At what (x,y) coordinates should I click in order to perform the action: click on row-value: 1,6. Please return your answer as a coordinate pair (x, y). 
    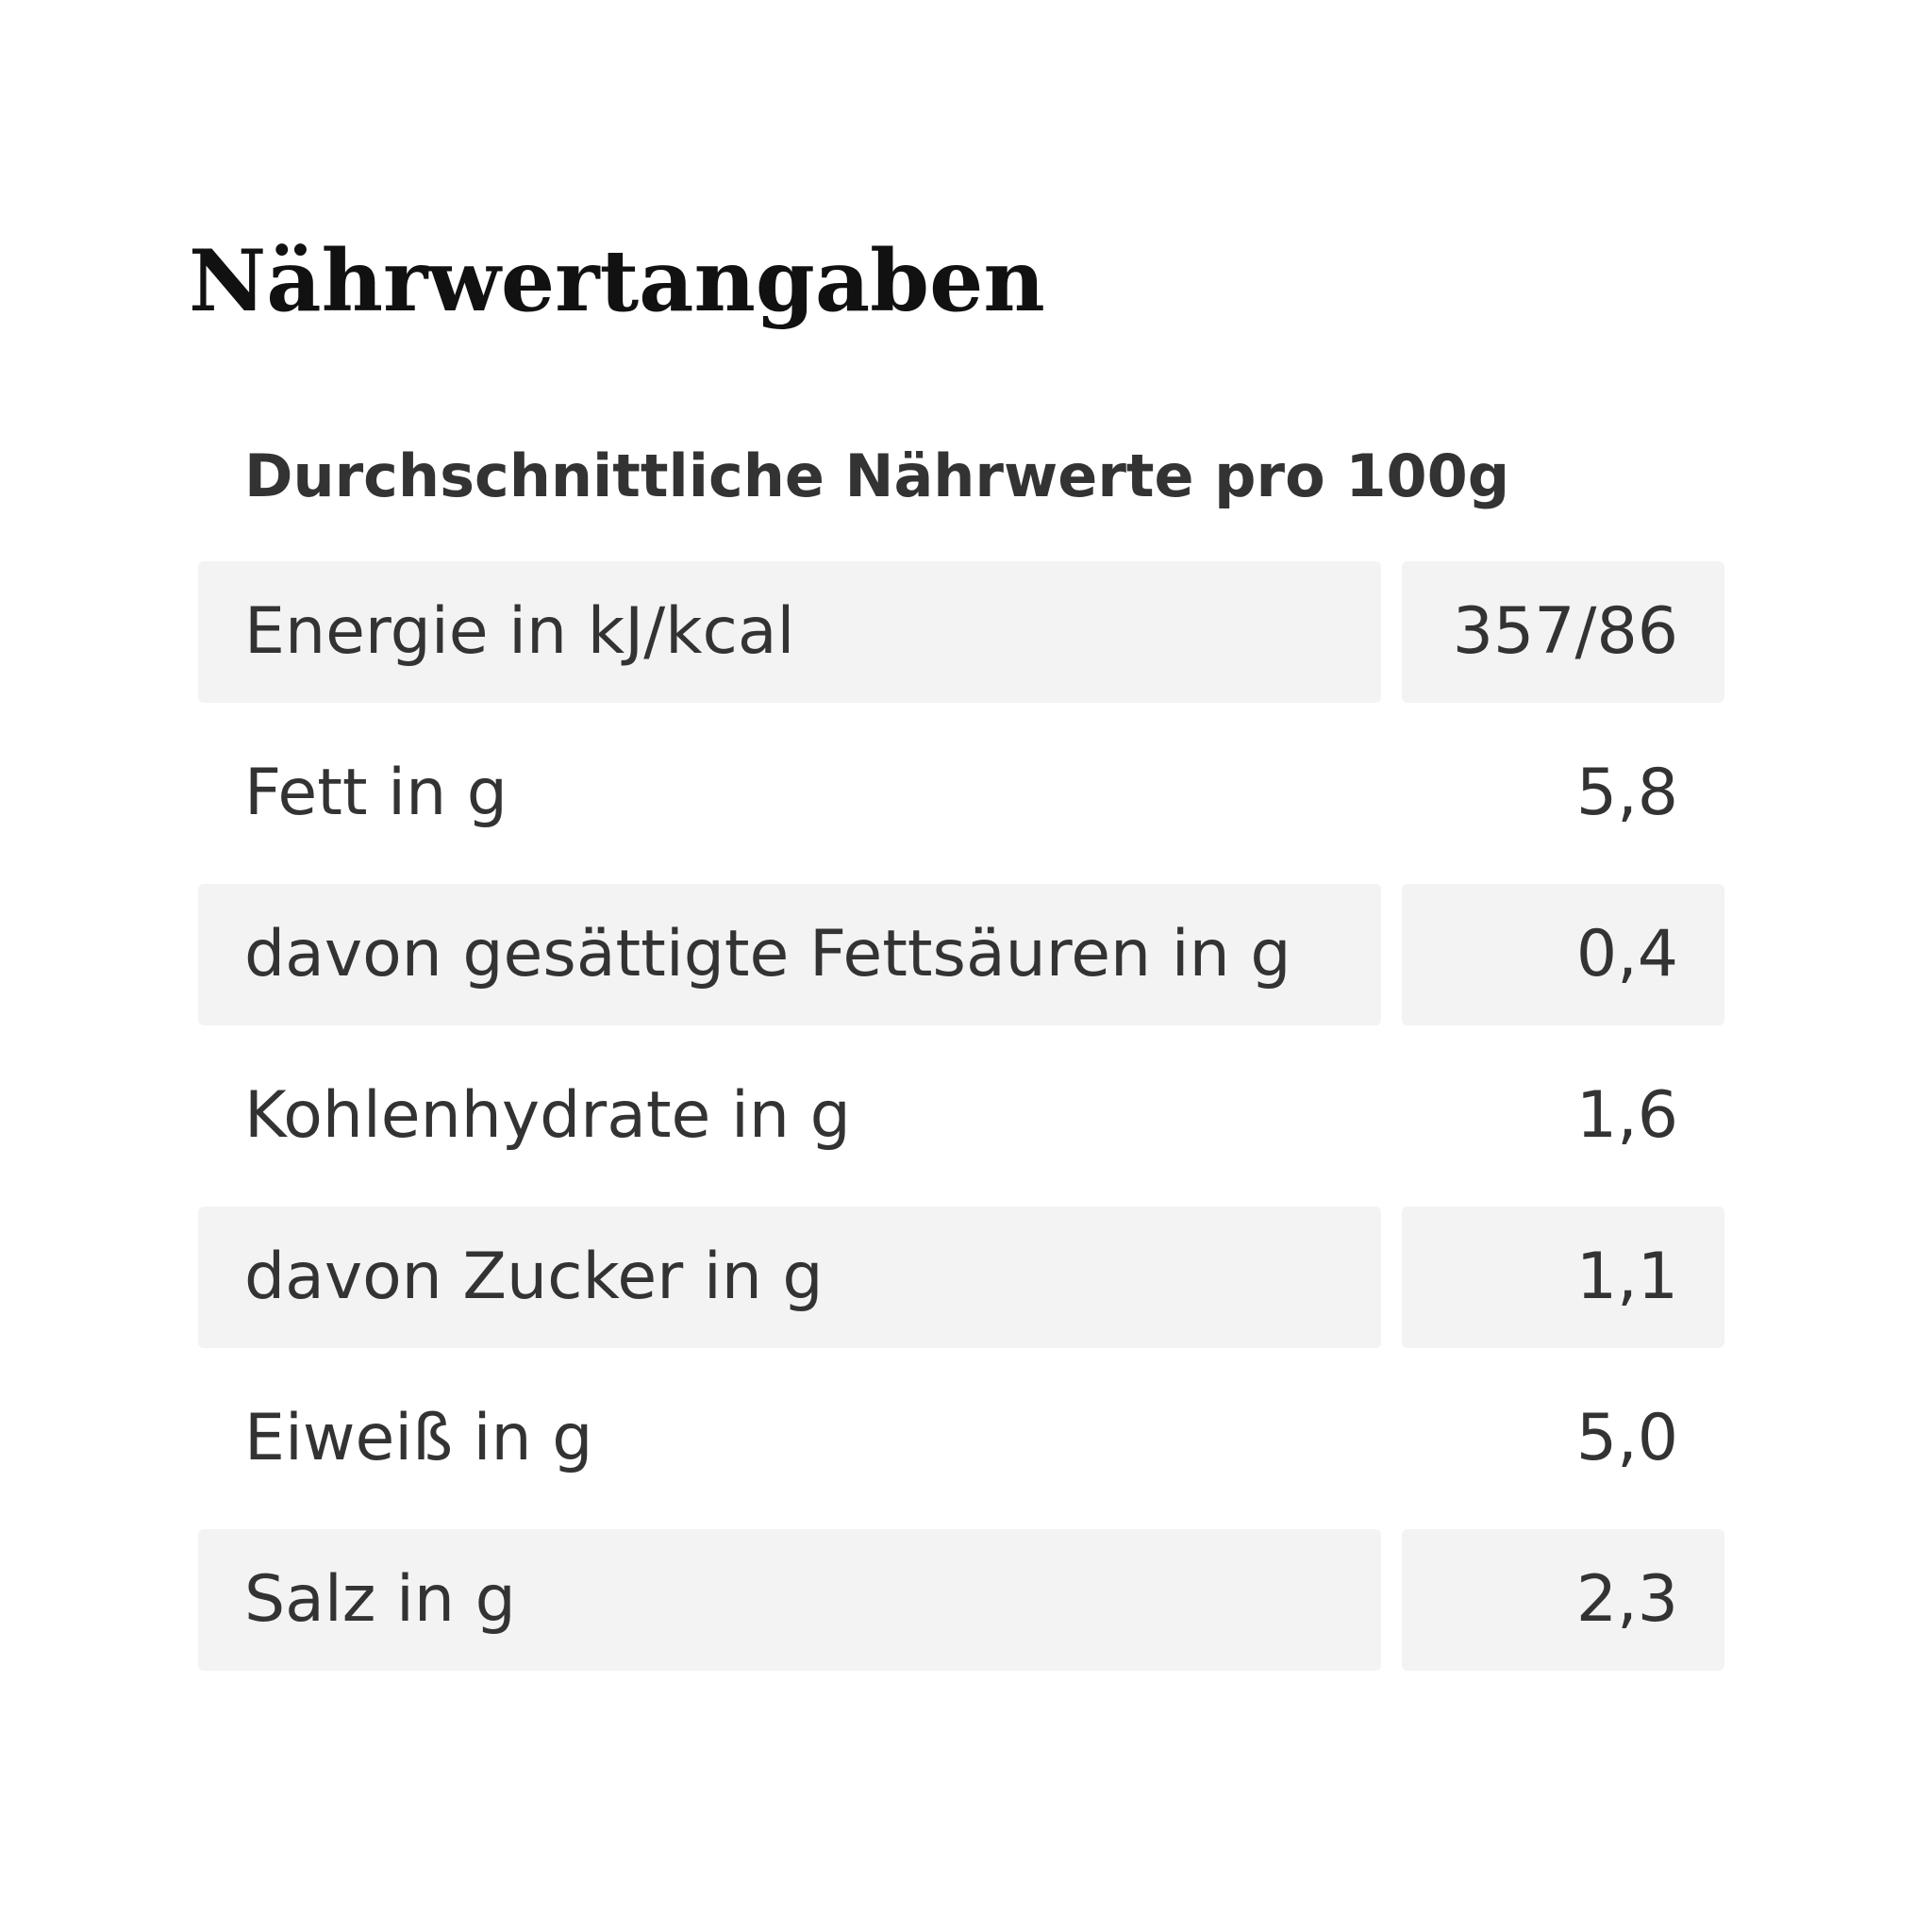
    Looking at the image, I should click on (1626, 1115).